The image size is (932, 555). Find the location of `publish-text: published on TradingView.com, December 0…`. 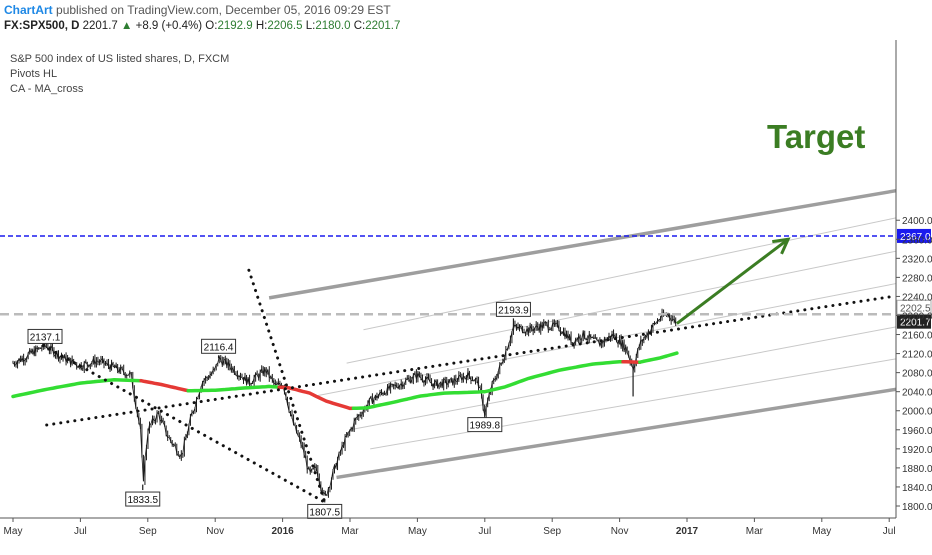

publish-text: published on TradingView.com, December 0… is located at coordinates (223, 10).